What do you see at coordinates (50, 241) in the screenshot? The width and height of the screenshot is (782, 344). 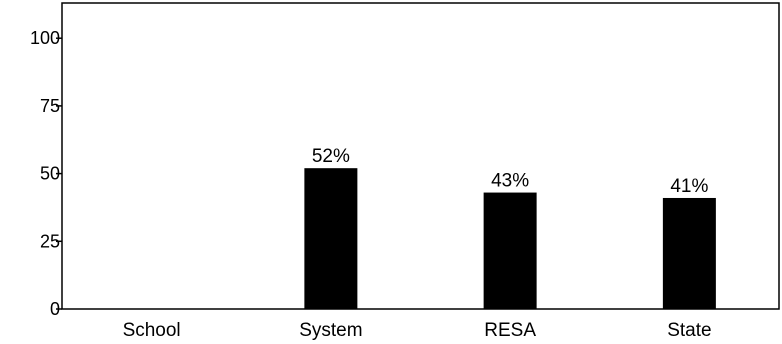 I see `y-tick-label-25: 25` at bounding box center [50, 241].